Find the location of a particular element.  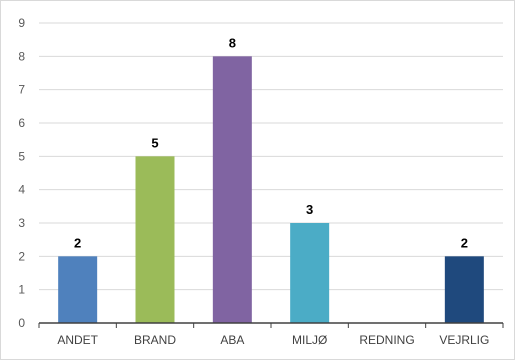

x-tick-label-brand: BRAND is located at coordinates (155, 340).